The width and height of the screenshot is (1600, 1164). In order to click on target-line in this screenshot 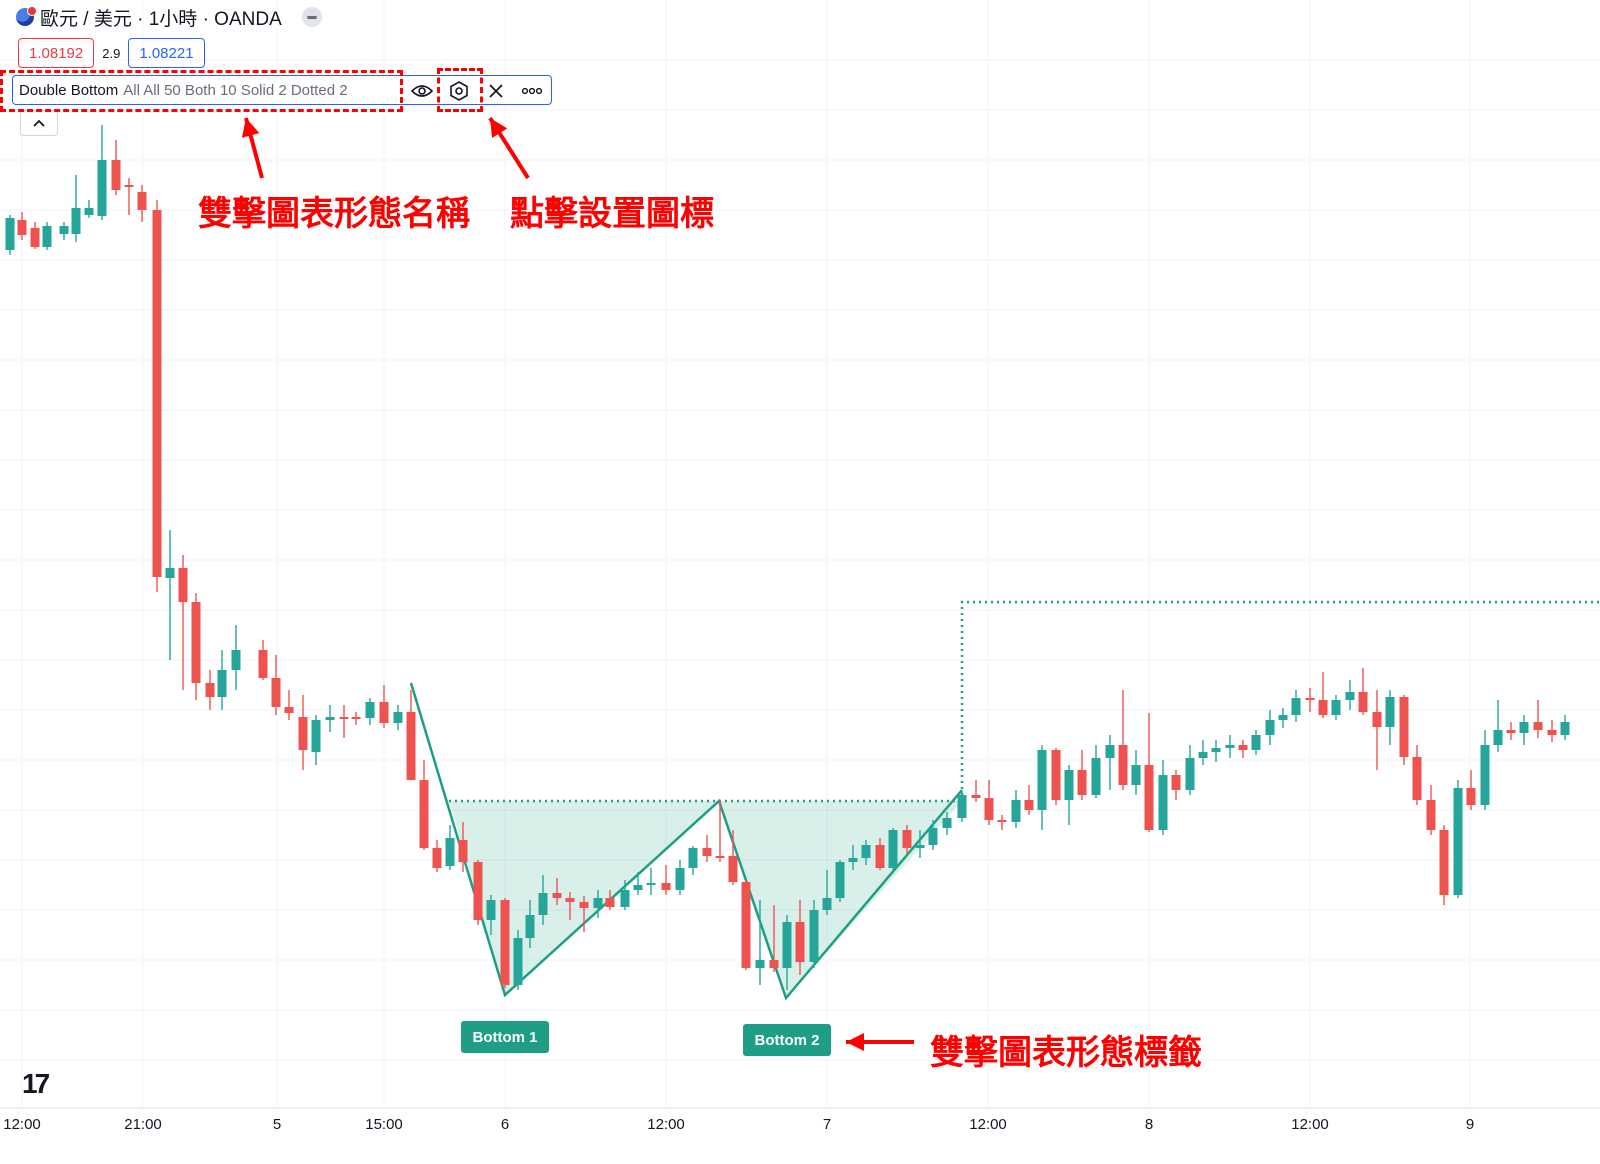, I will do `click(1280, 700)`.